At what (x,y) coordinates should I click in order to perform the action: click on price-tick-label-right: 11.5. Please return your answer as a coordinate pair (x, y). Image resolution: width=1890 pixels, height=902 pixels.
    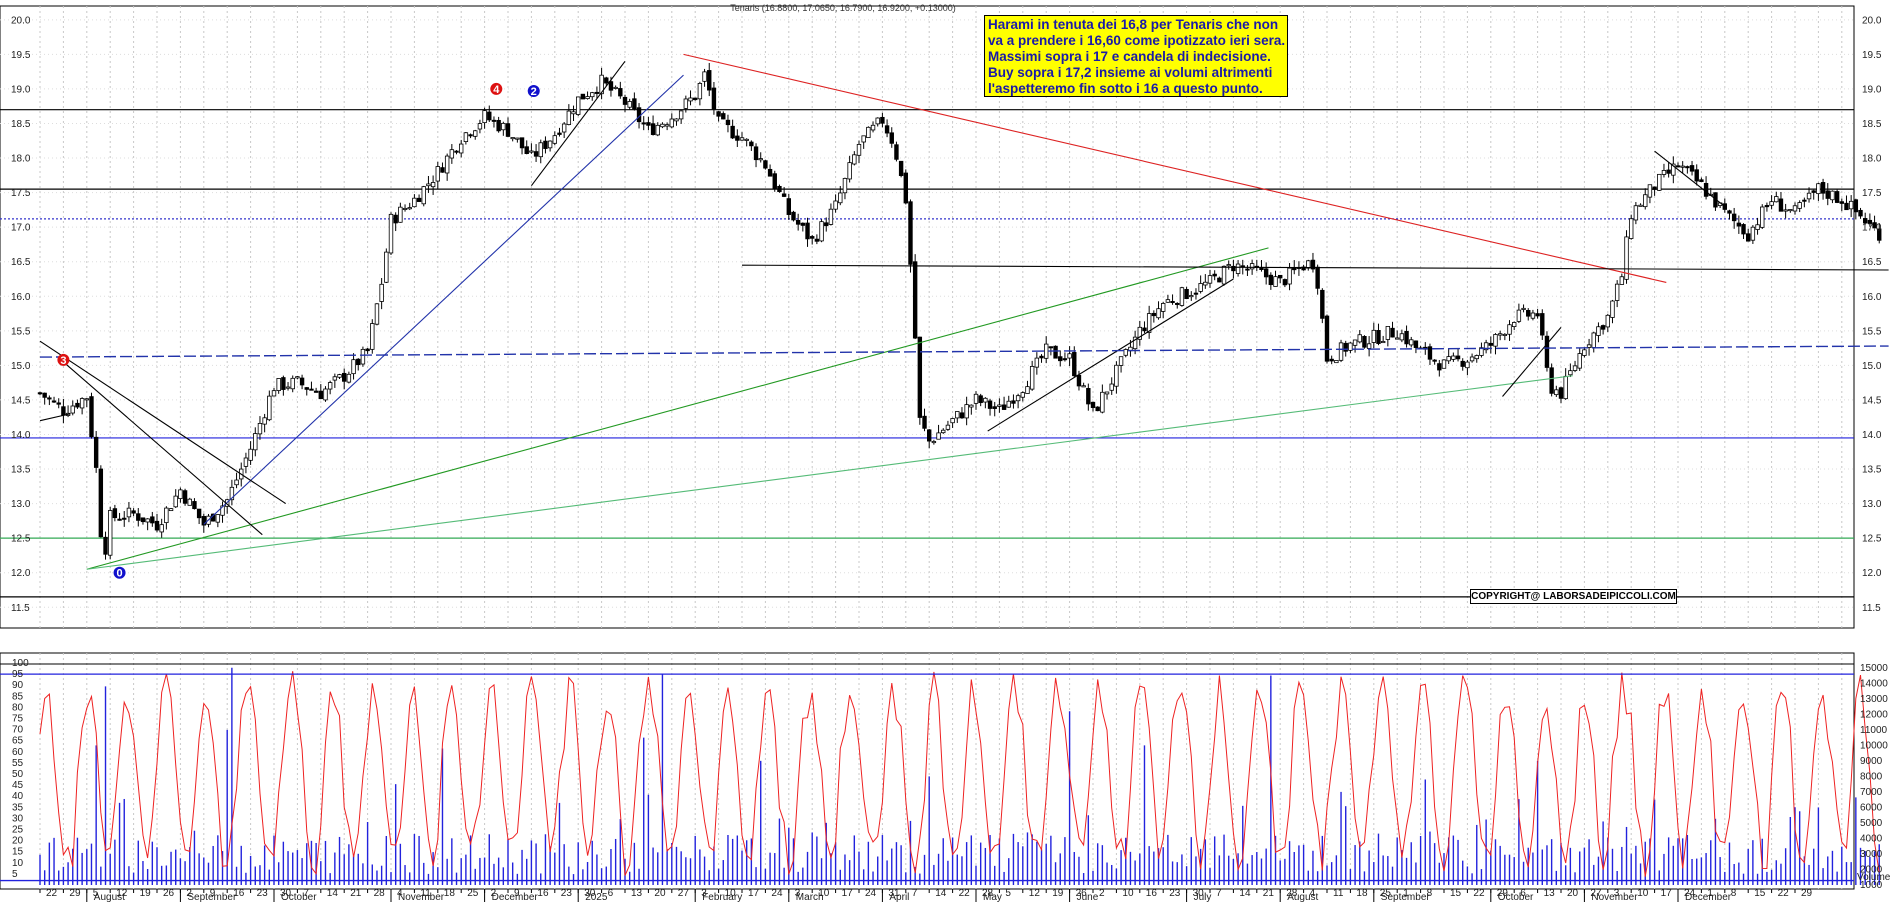
    Looking at the image, I should click on (1871, 608).